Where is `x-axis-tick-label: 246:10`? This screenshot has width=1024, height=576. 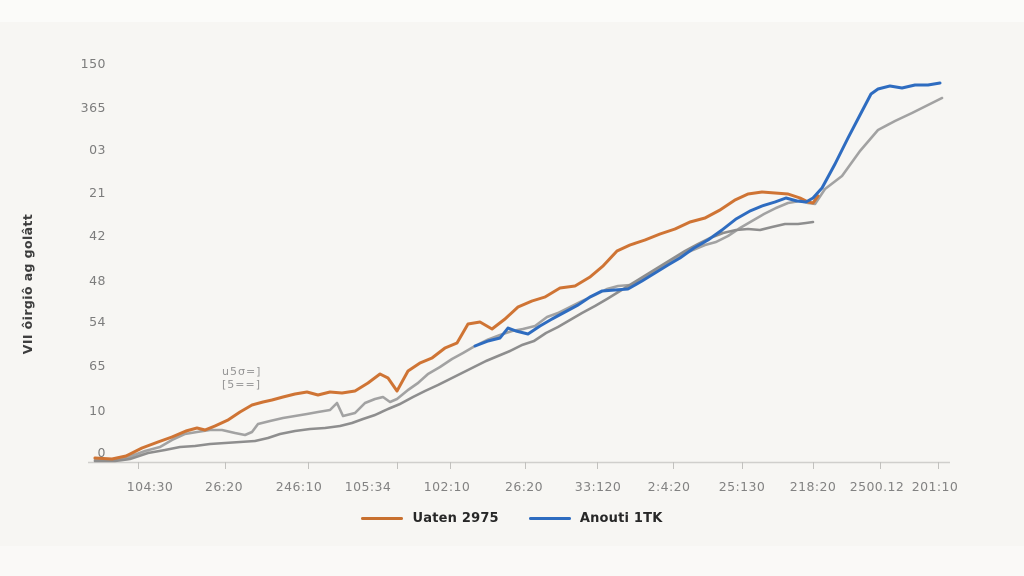 x-axis-tick-label: 246:10 is located at coordinates (299, 486).